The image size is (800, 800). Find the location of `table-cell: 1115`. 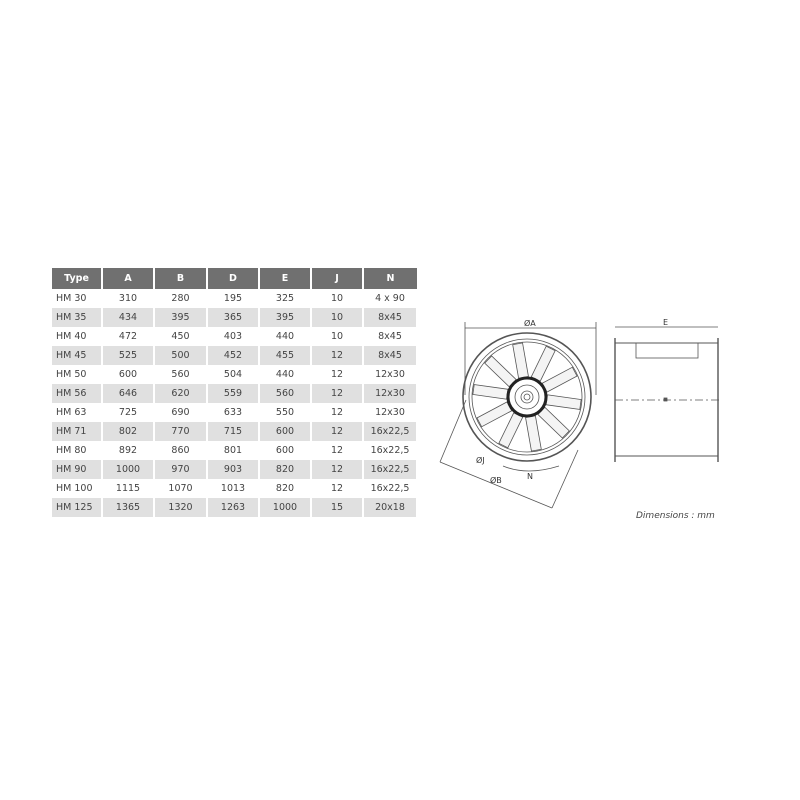

table-cell: 1115 is located at coordinates (128, 488).